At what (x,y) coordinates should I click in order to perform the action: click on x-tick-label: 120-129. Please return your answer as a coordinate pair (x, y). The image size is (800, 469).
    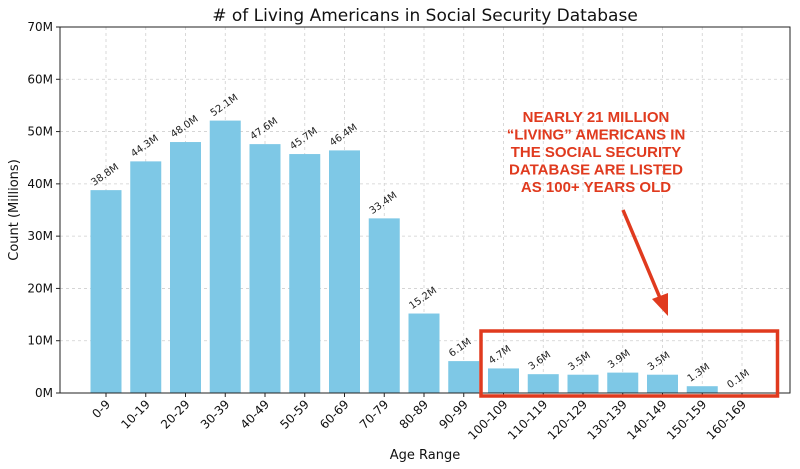
    Looking at the image, I should click on (567, 419).